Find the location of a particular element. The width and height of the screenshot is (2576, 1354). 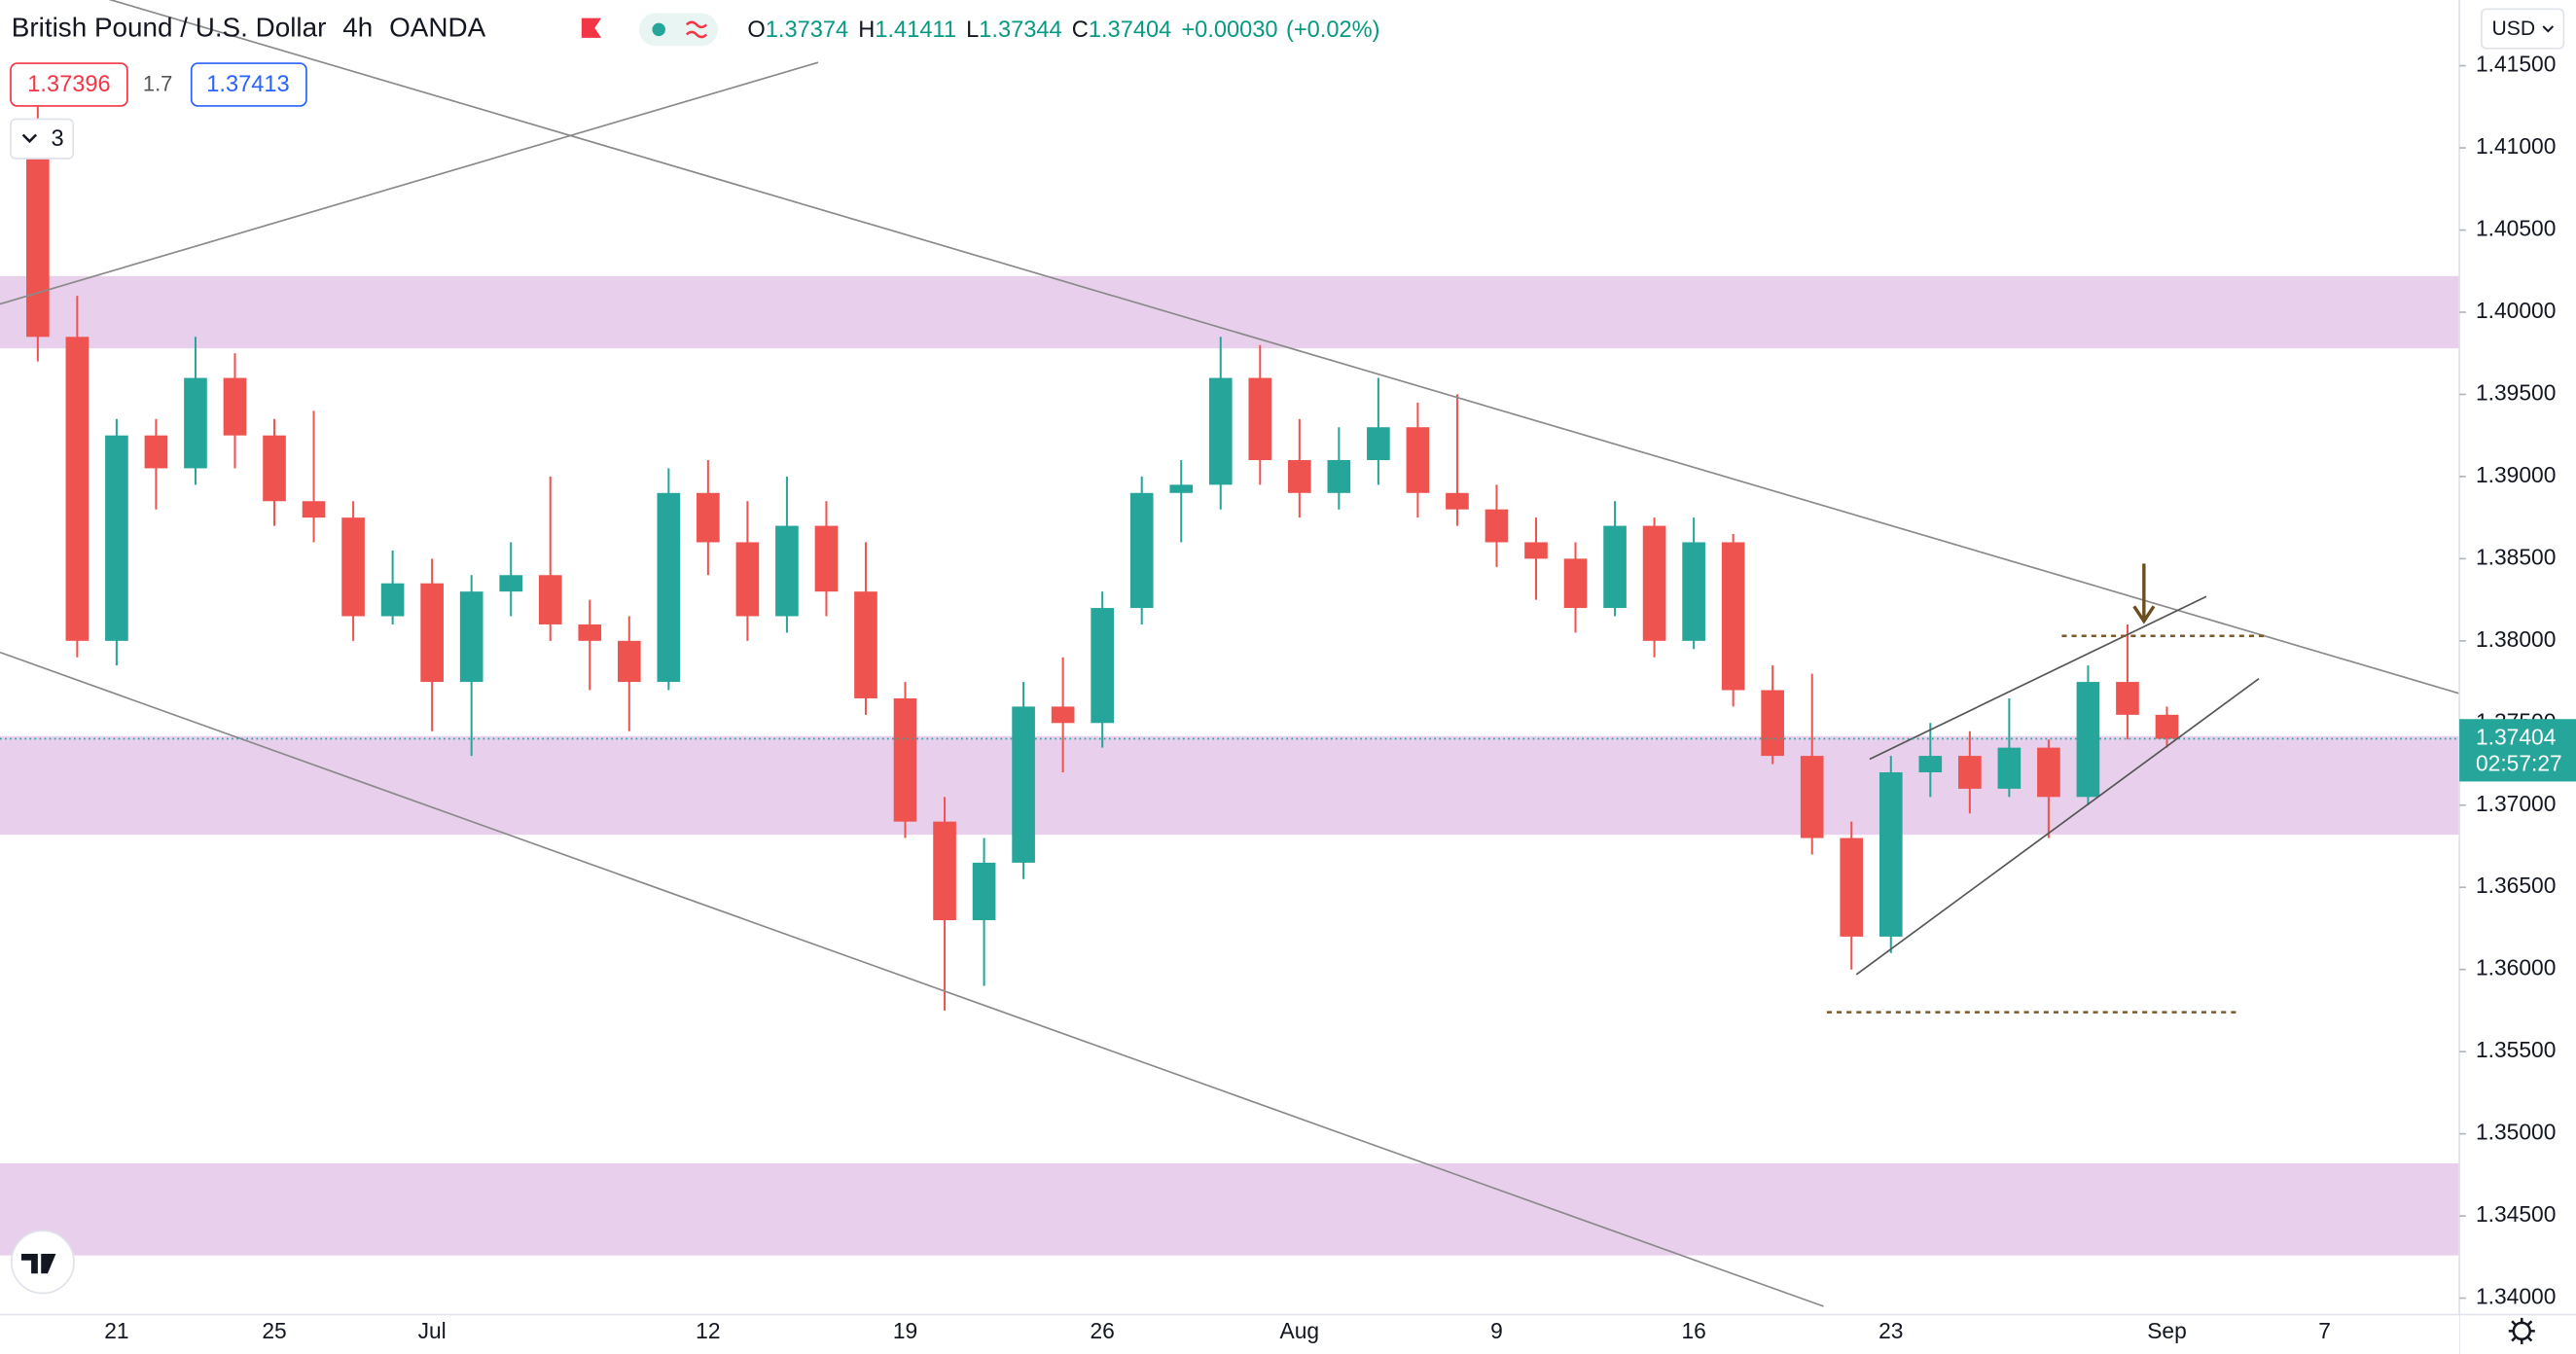

y-tick-label: 1.36500 is located at coordinates (2516, 885).